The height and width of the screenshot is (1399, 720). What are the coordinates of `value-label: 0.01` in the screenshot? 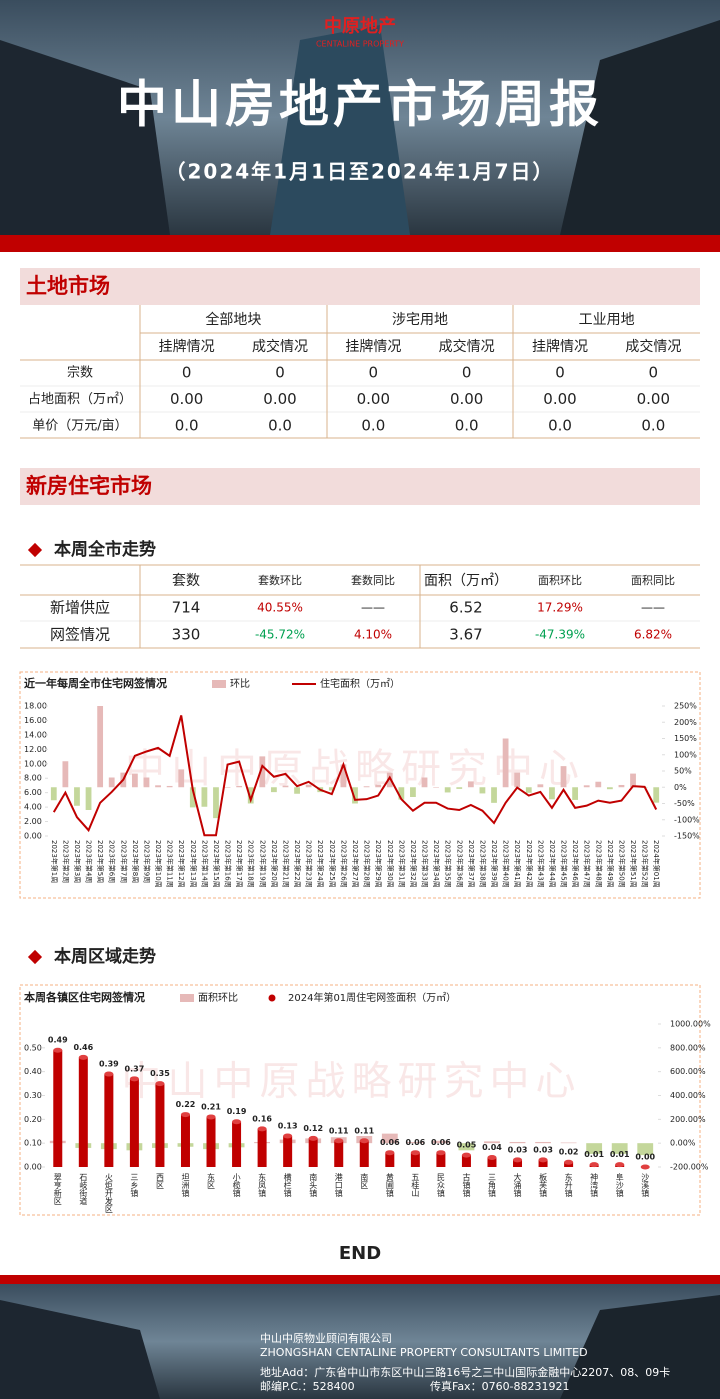 It's located at (620, 1154).